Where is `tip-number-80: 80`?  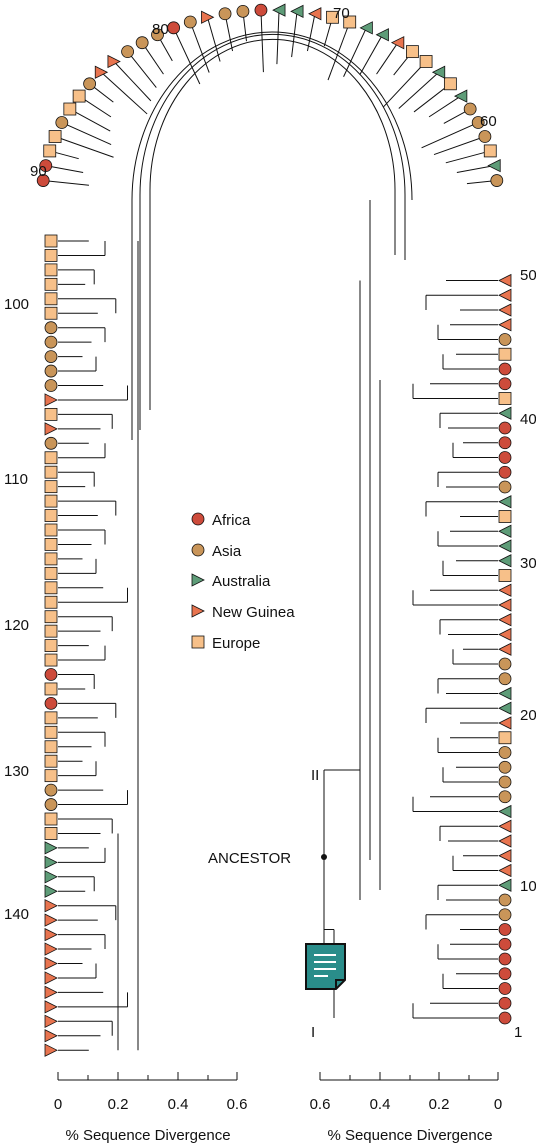
tip-number-80: 80 is located at coordinates (160, 29).